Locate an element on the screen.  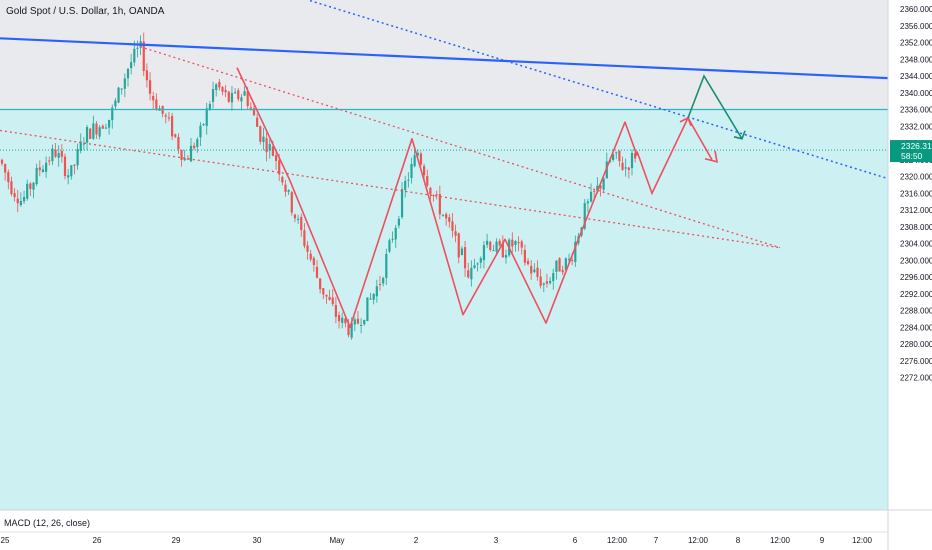
red-projection-path is located at coordinates (674, 156).